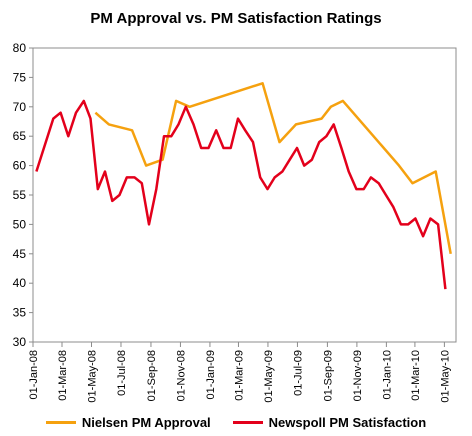  What do you see at coordinates (181, 375) in the screenshot?
I see `x-tick-label-5: 01-Nov-08` at bounding box center [181, 375].